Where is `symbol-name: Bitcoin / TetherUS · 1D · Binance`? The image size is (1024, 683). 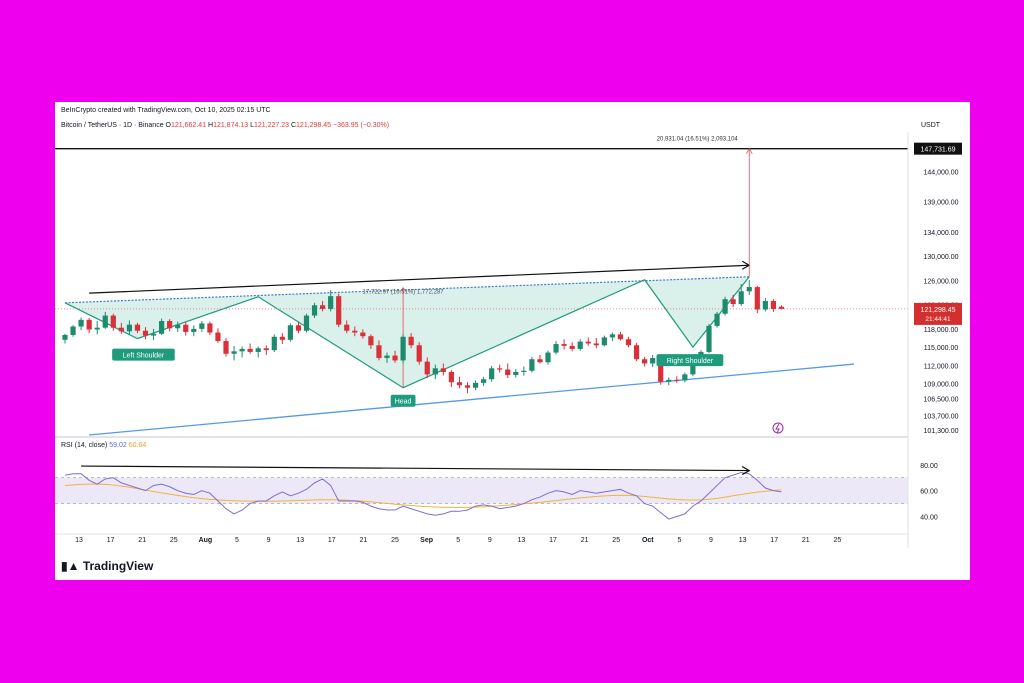
symbol-name: Bitcoin / TetherUS · 1D · Binance is located at coordinates (112, 125).